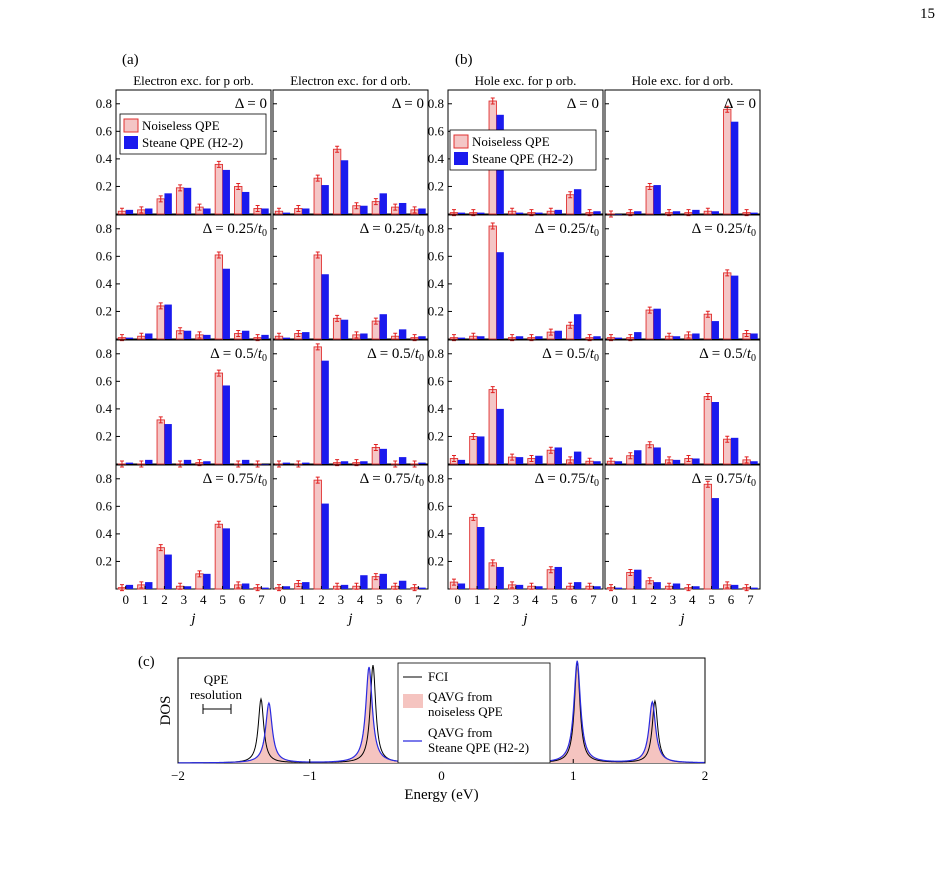  What do you see at coordinates (217, 709) in the screenshot?
I see `resolution-bar` at bounding box center [217, 709].